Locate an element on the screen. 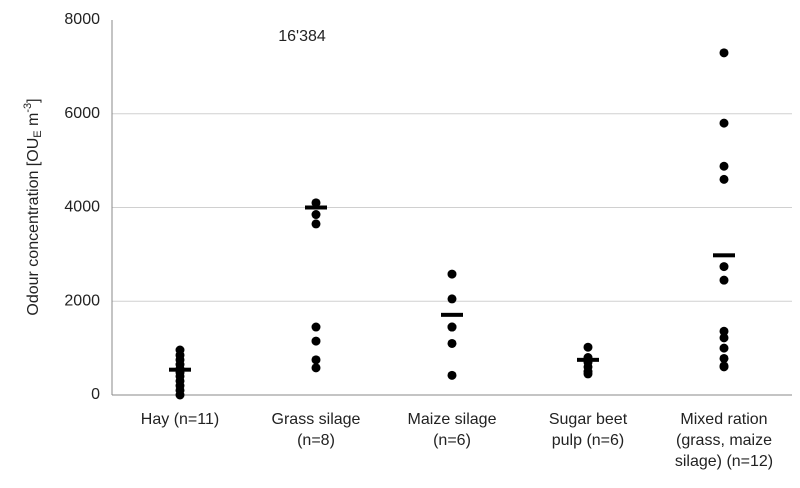  x-tick-label: silage) (n=12) is located at coordinates (724, 461).